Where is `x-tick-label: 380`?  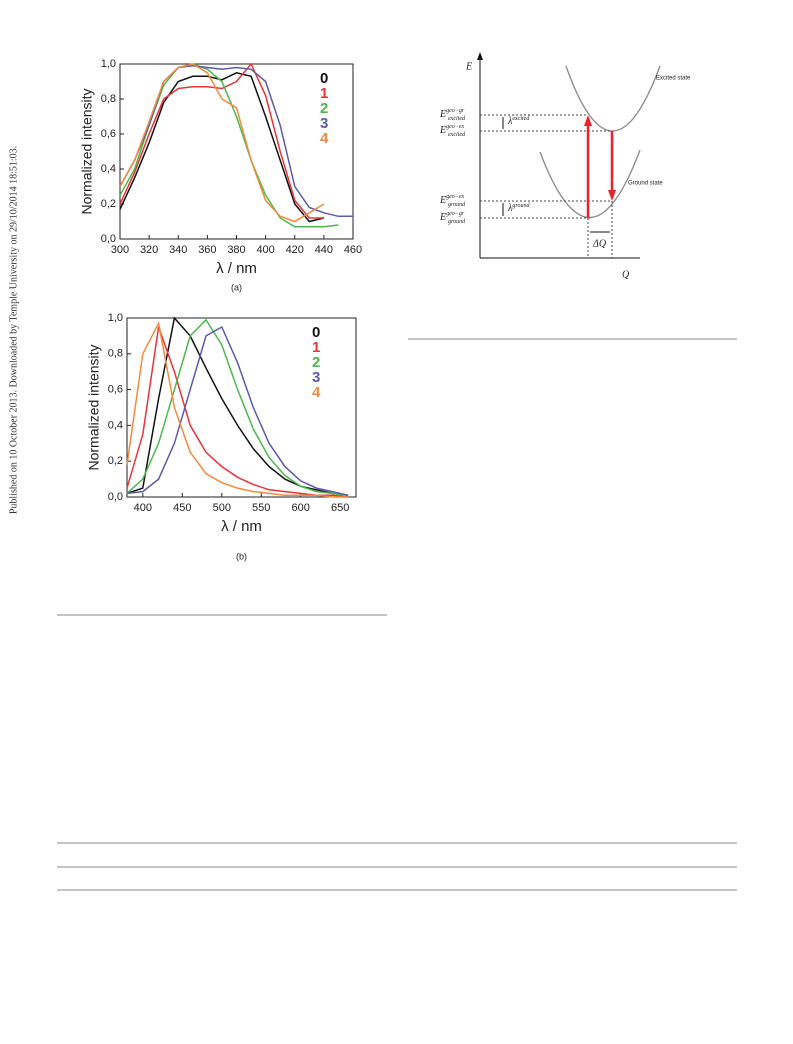 x-tick-label: 380 is located at coordinates (236, 250).